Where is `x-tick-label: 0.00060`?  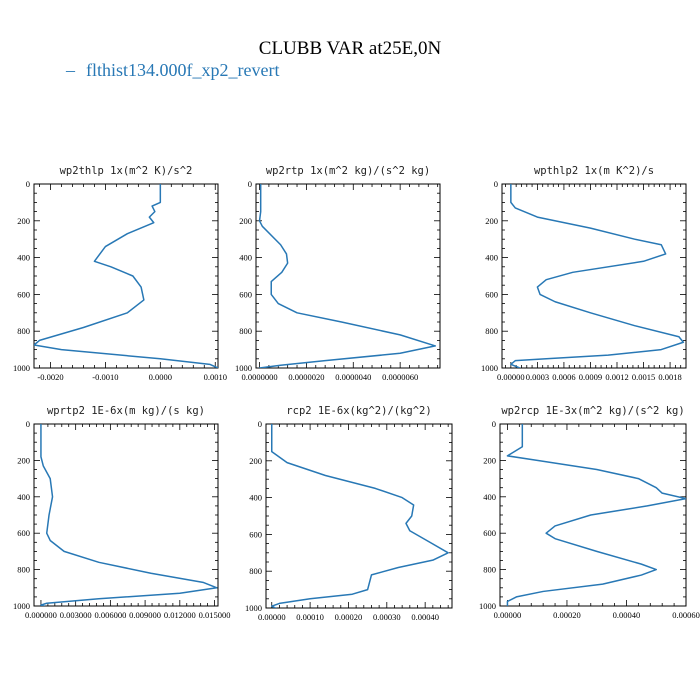 x-tick-label: 0.00060 is located at coordinates (686, 615).